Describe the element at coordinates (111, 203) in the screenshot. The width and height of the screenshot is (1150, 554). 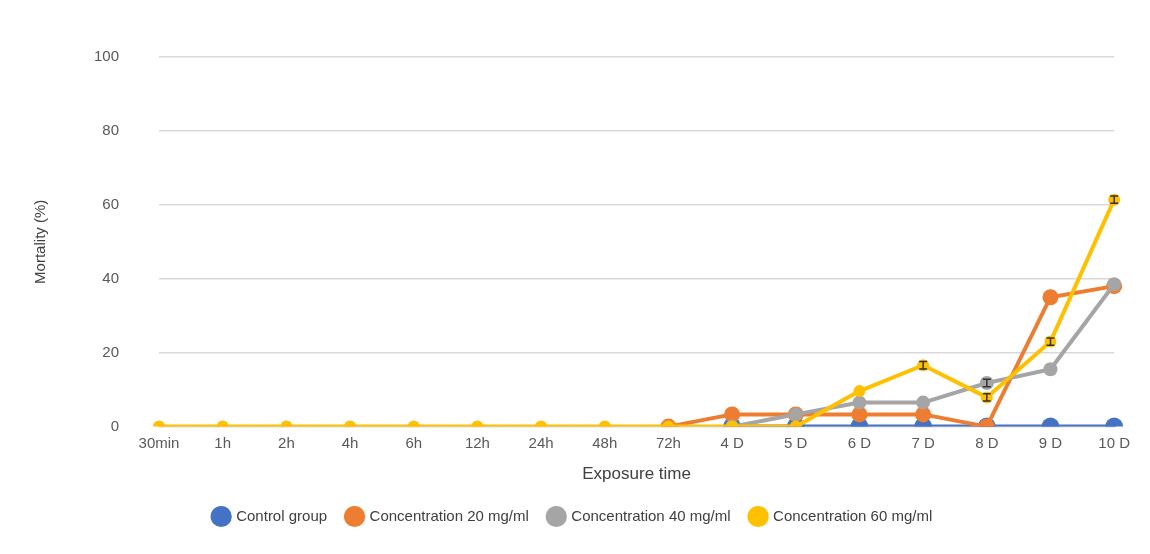
I see `y-tick-label: 60` at that location.